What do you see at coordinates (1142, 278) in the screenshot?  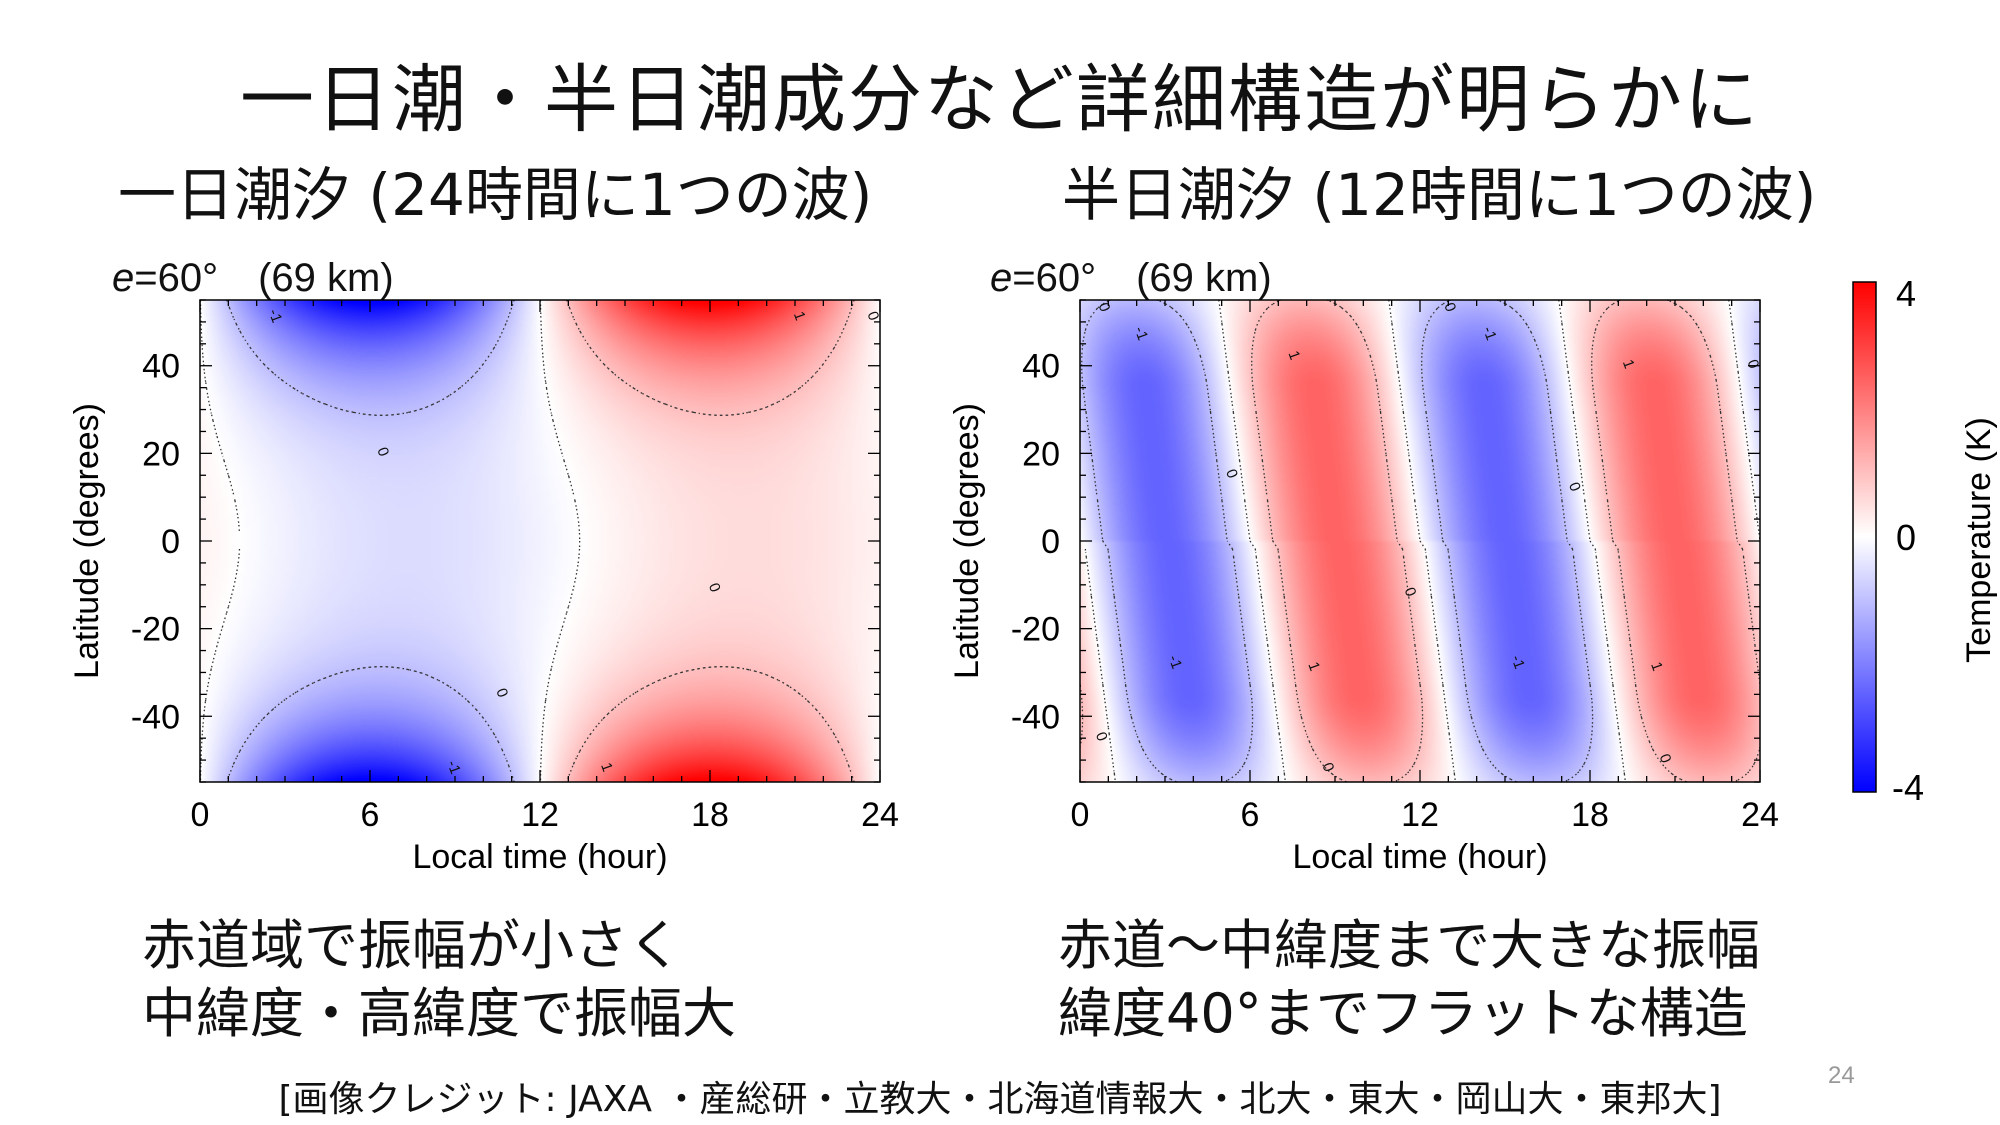 I see `right-param-text: =60° (69 km)` at bounding box center [1142, 278].